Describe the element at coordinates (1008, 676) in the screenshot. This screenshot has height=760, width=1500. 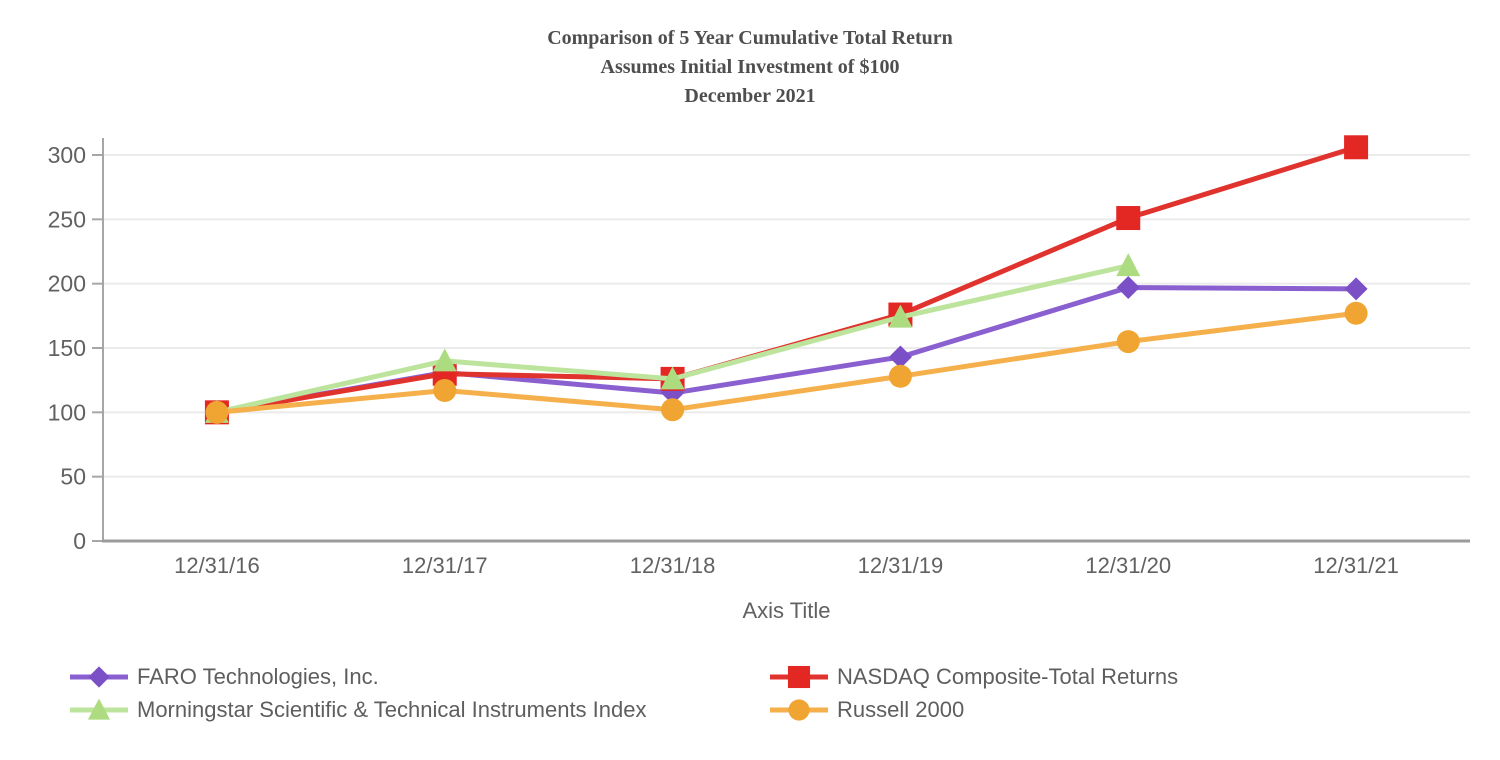
I see `legend-label: NASDAQ Composite-Total Returns` at that location.